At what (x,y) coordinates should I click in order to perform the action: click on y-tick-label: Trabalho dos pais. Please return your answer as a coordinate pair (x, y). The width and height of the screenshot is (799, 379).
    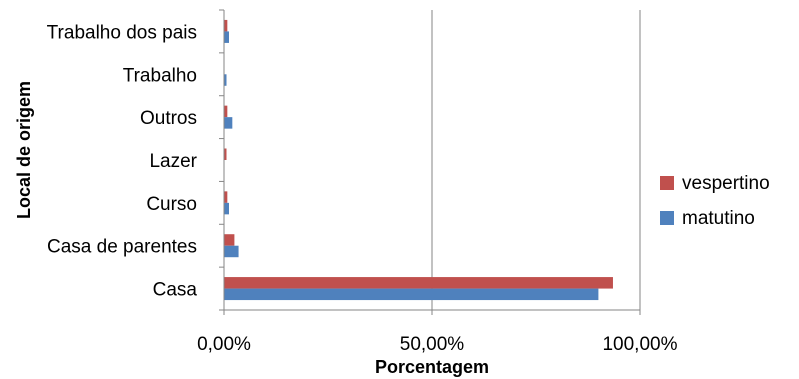
    Looking at the image, I should click on (122, 32).